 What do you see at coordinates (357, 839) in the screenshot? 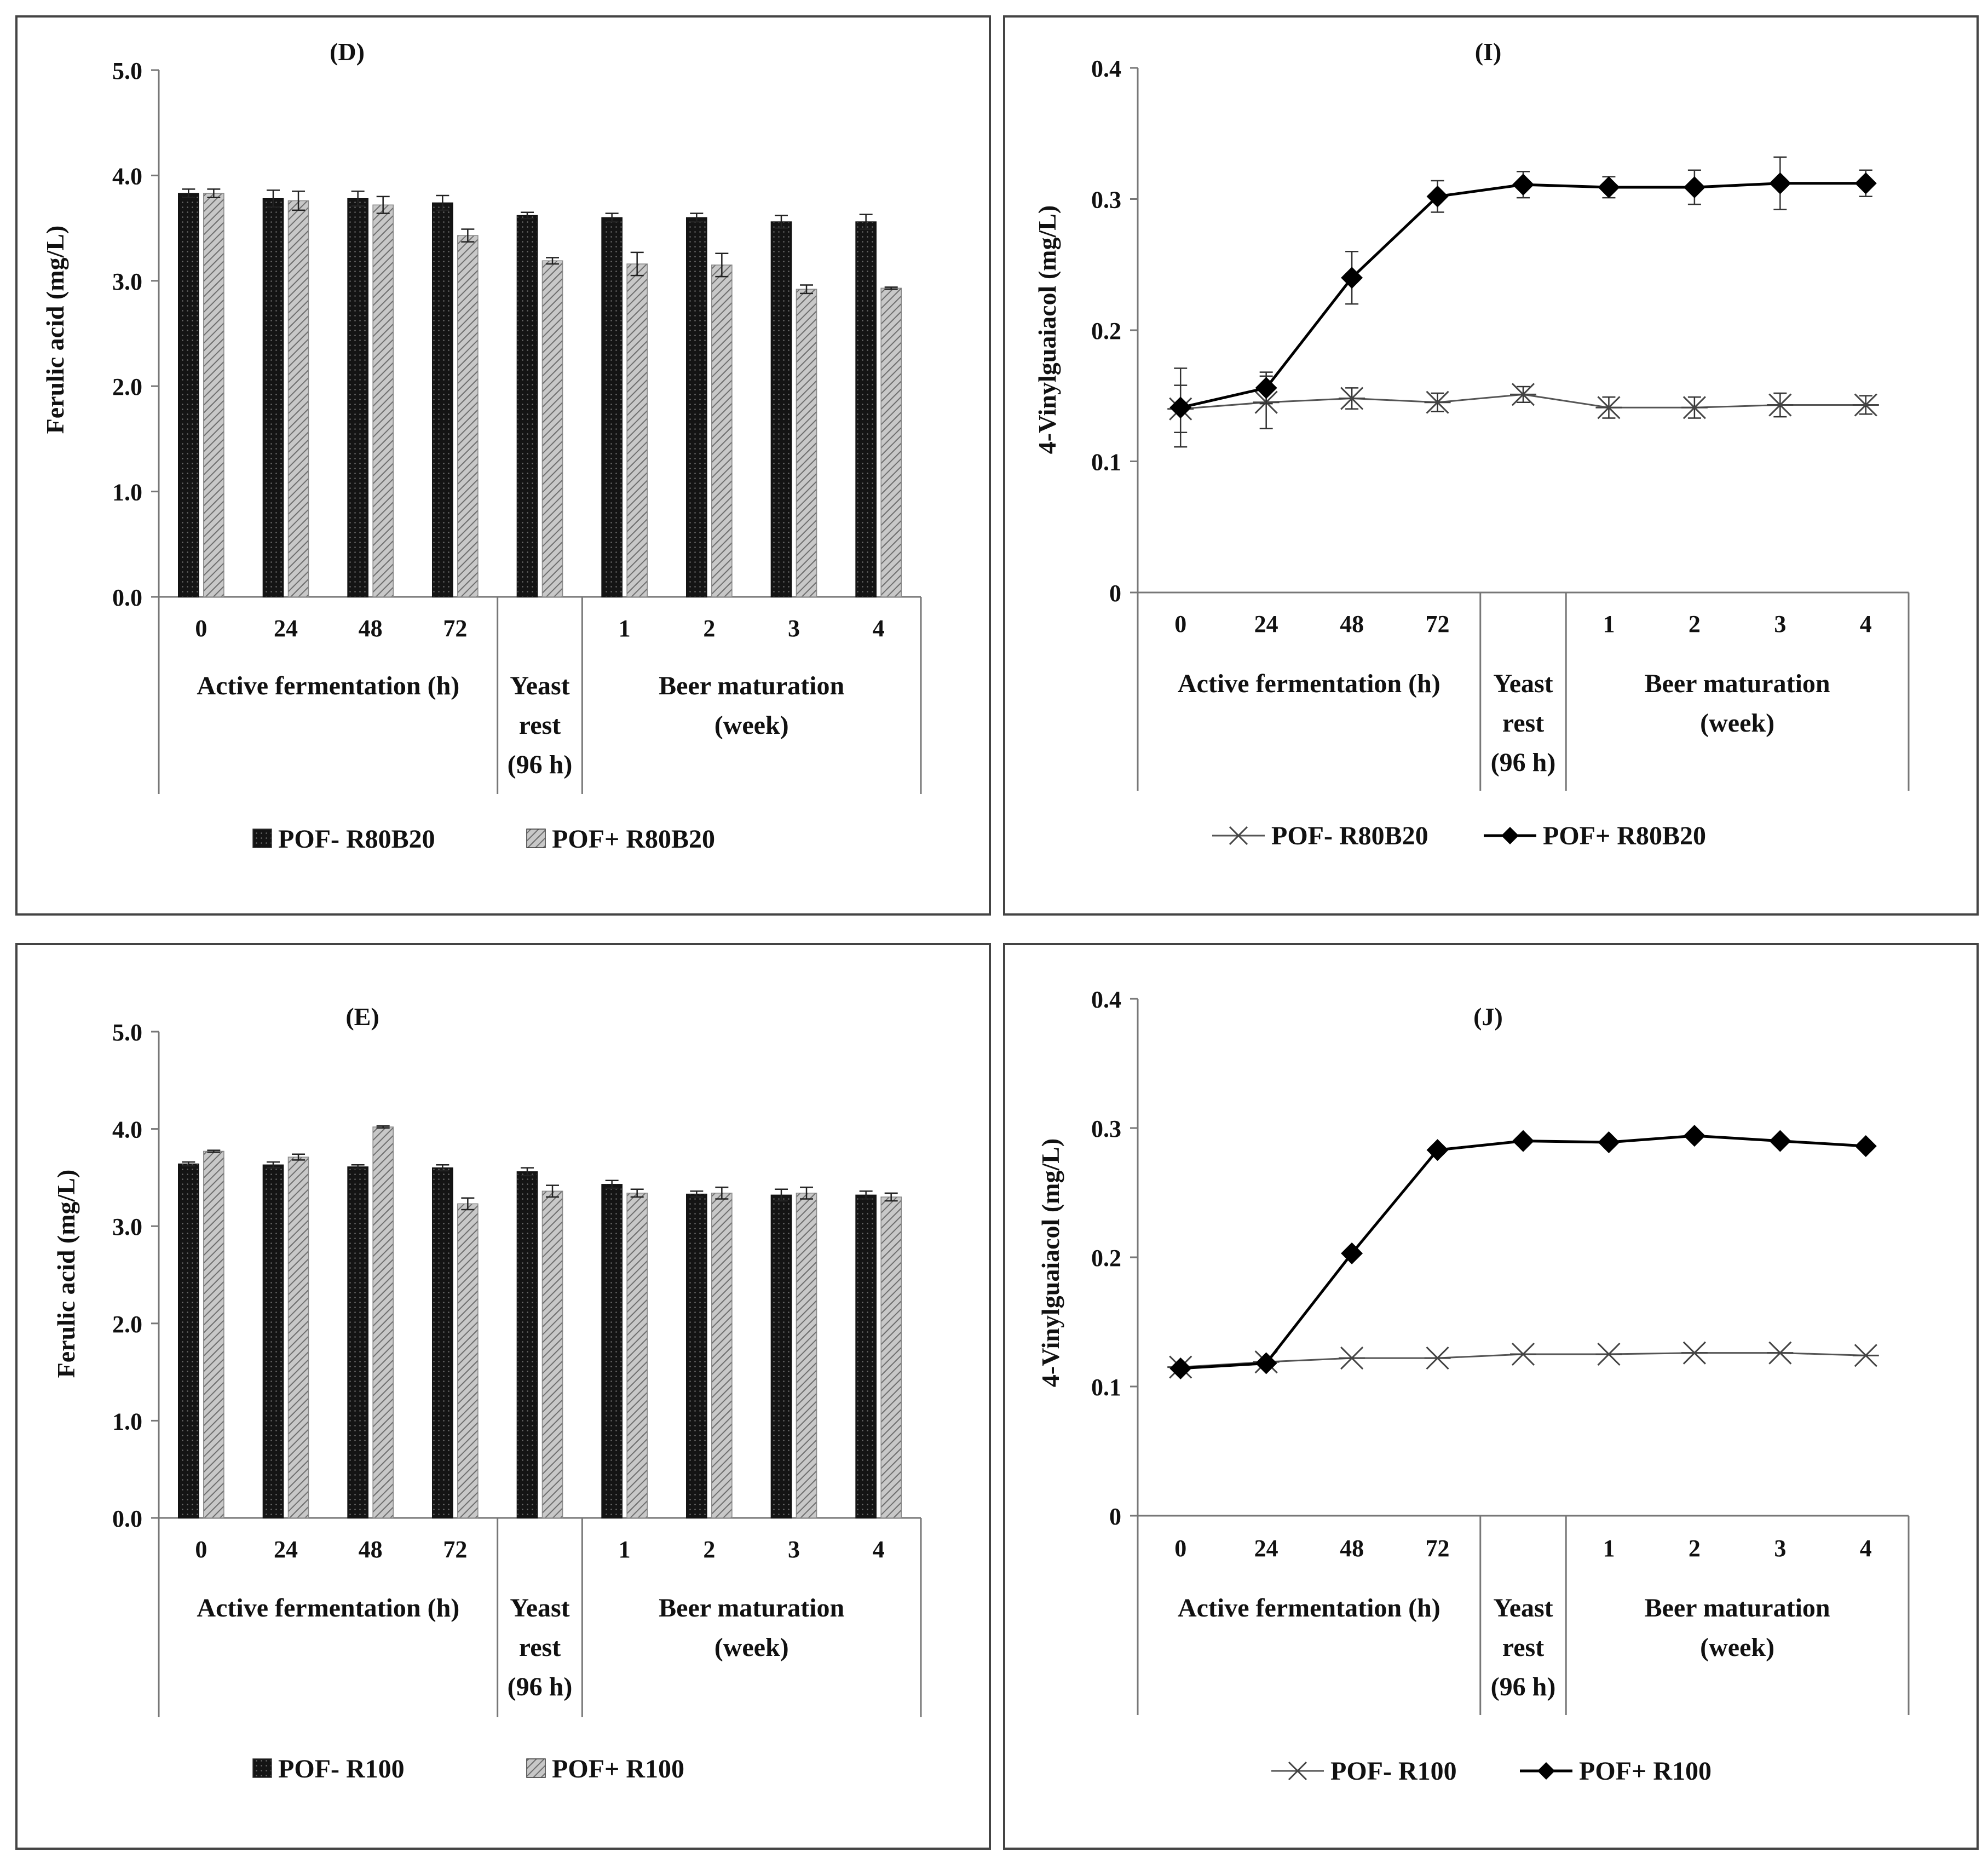
I see `chart-d-legend-label: POF- R80B20` at bounding box center [357, 839].